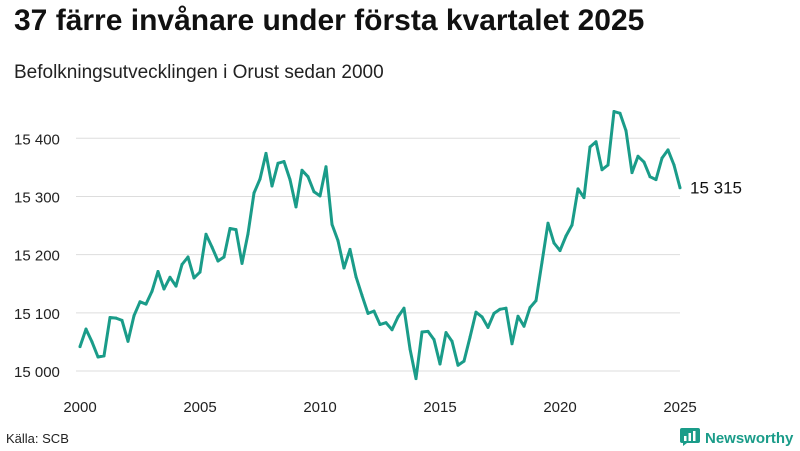 This screenshot has width=800, height=451. What do you see at coordinates (37, 197) in the screenshot?
I see `y-tick-label: 15 300` at bounding box center [37, 197].